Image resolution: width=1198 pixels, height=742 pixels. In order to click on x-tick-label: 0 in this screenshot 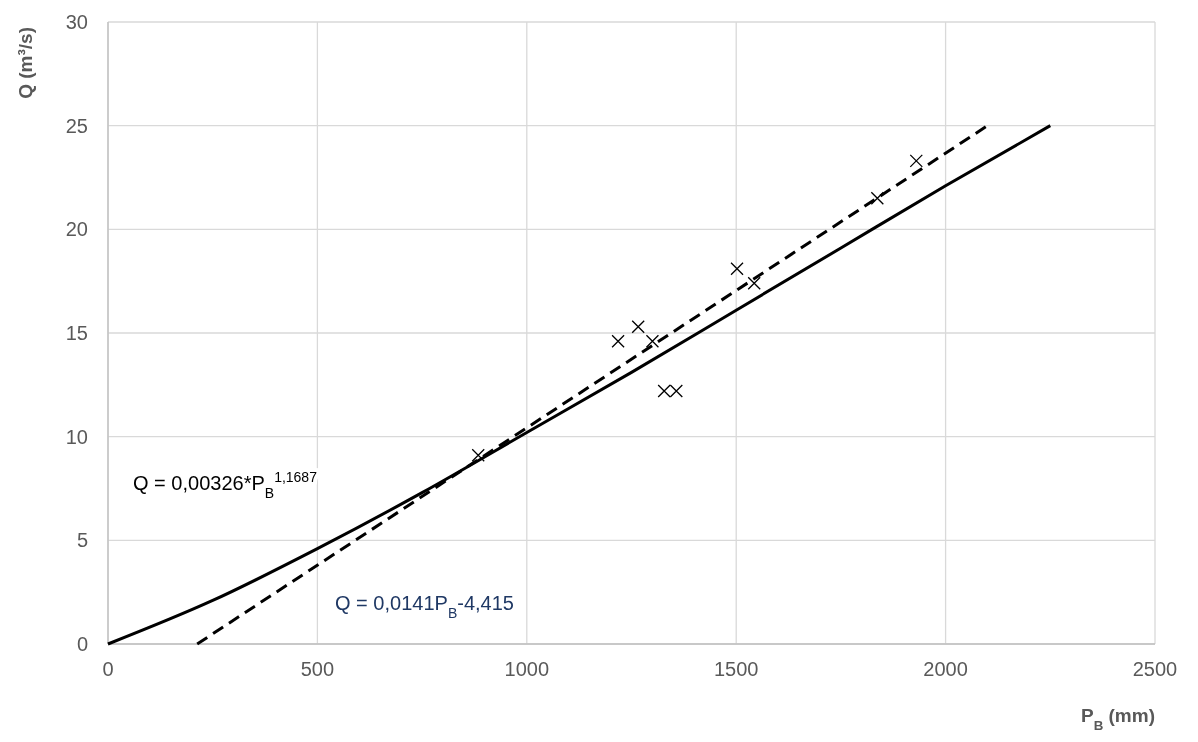, I will do `click(108, 669)`.